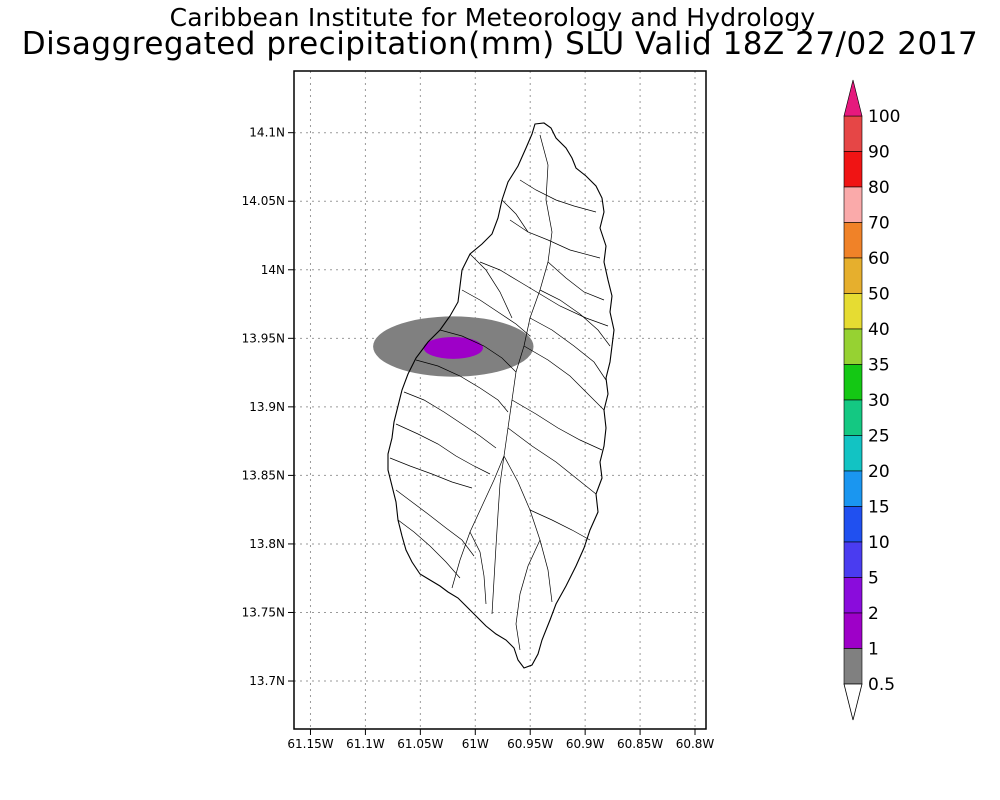 This screenshot has width=1000, height=800. What do you see at coordinates (873, 614) in the screenshot?
I see `colorbar-label: 2` at bounding box center [873, 614].